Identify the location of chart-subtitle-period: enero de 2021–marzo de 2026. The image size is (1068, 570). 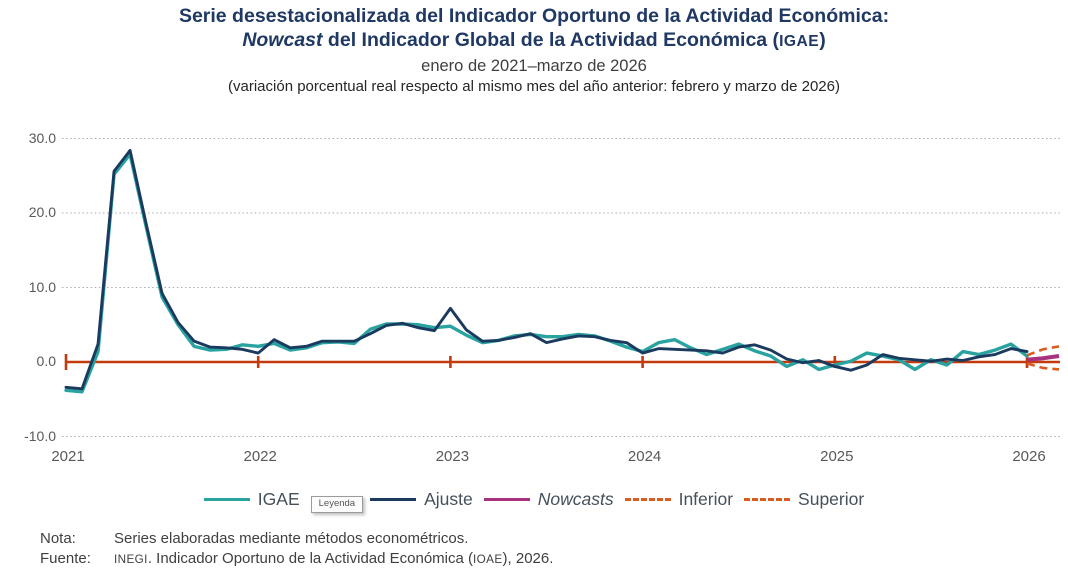
(534, 65).